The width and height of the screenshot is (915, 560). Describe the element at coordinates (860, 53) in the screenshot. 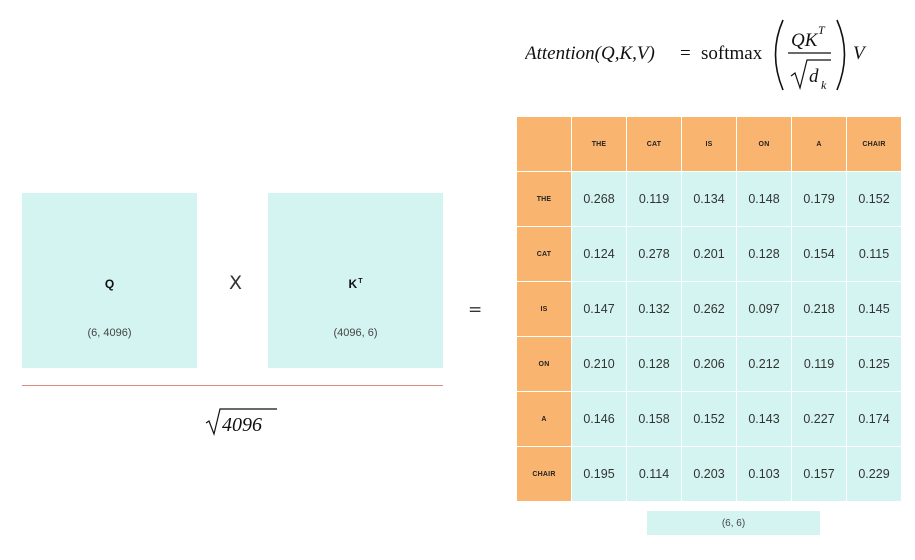

I see `formula-tail: V` at that location.